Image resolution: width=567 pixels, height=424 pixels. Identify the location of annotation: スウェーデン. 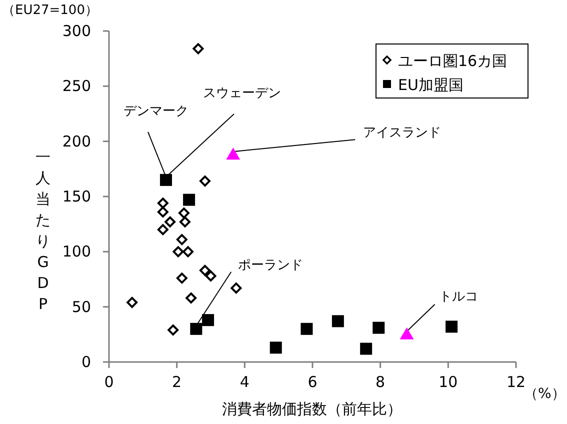
(241, 93).